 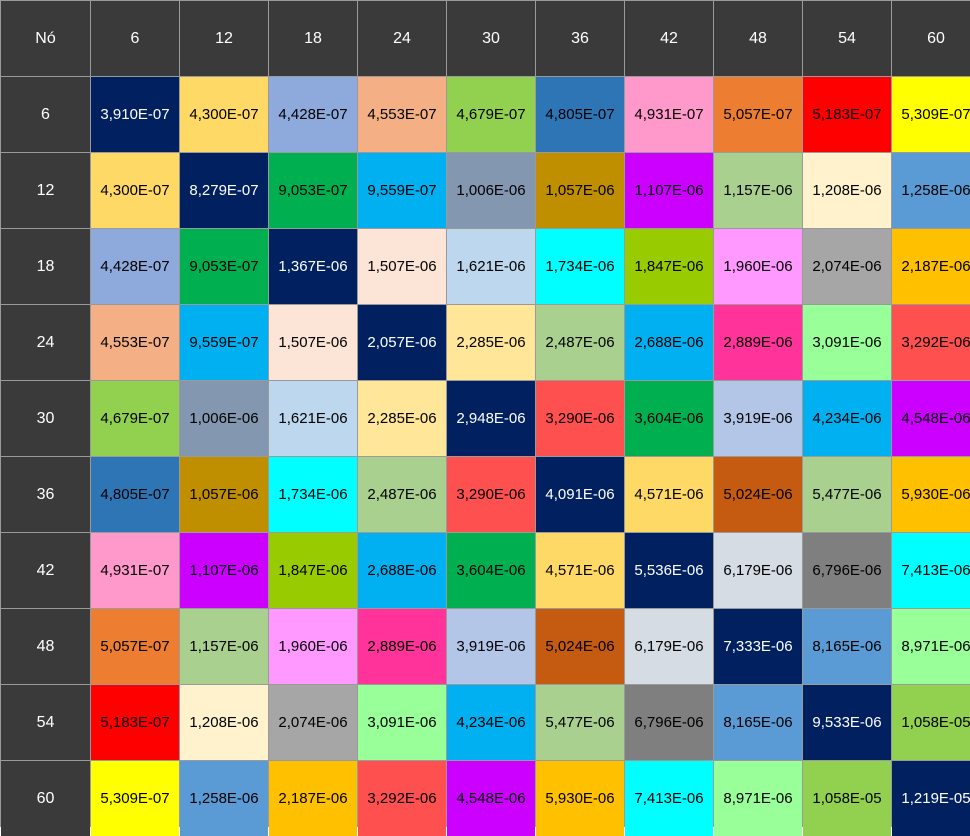 What do you see at coordinates (224, 38) in the screenshot?
I see `column-header: 12` at bounding box center [224, 38].